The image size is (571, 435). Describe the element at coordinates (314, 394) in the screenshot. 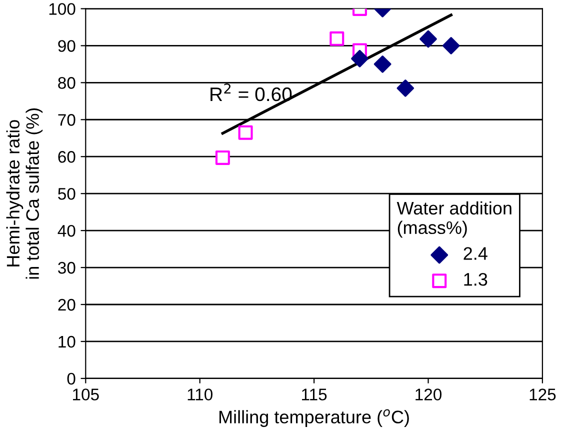

I see `x-tick-label: 115` at that location.